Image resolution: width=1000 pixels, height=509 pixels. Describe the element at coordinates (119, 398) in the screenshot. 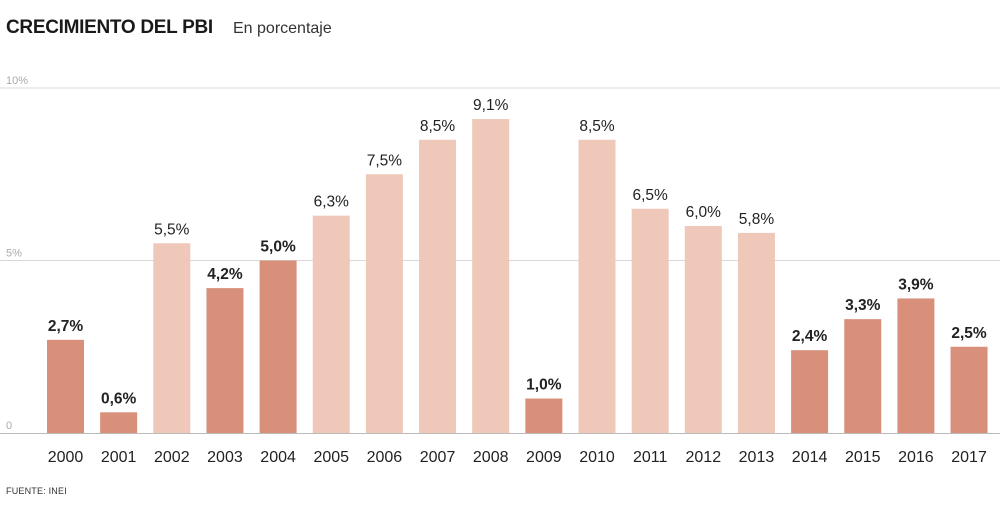

I see `data-label: 0,6%` at that location.